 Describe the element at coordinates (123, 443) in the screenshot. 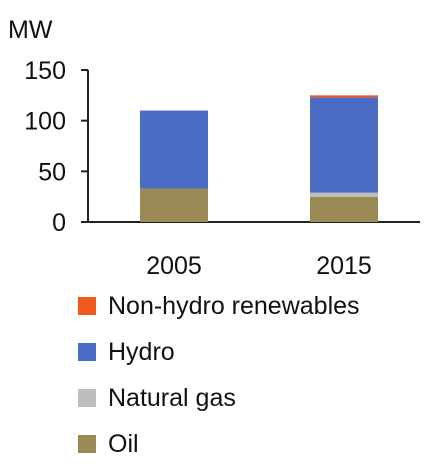

I see `legend-label: Oil` at that location.